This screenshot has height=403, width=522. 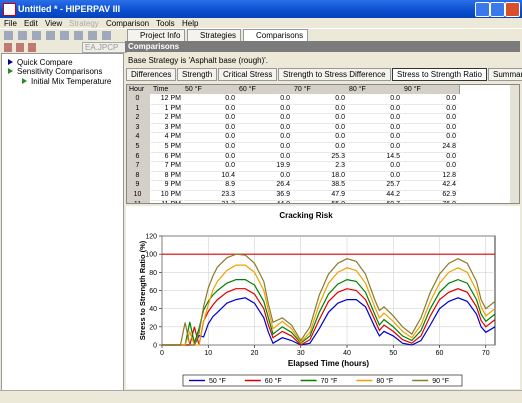 I want to click on table-cell: 19.9, so click(x=265, y=166).